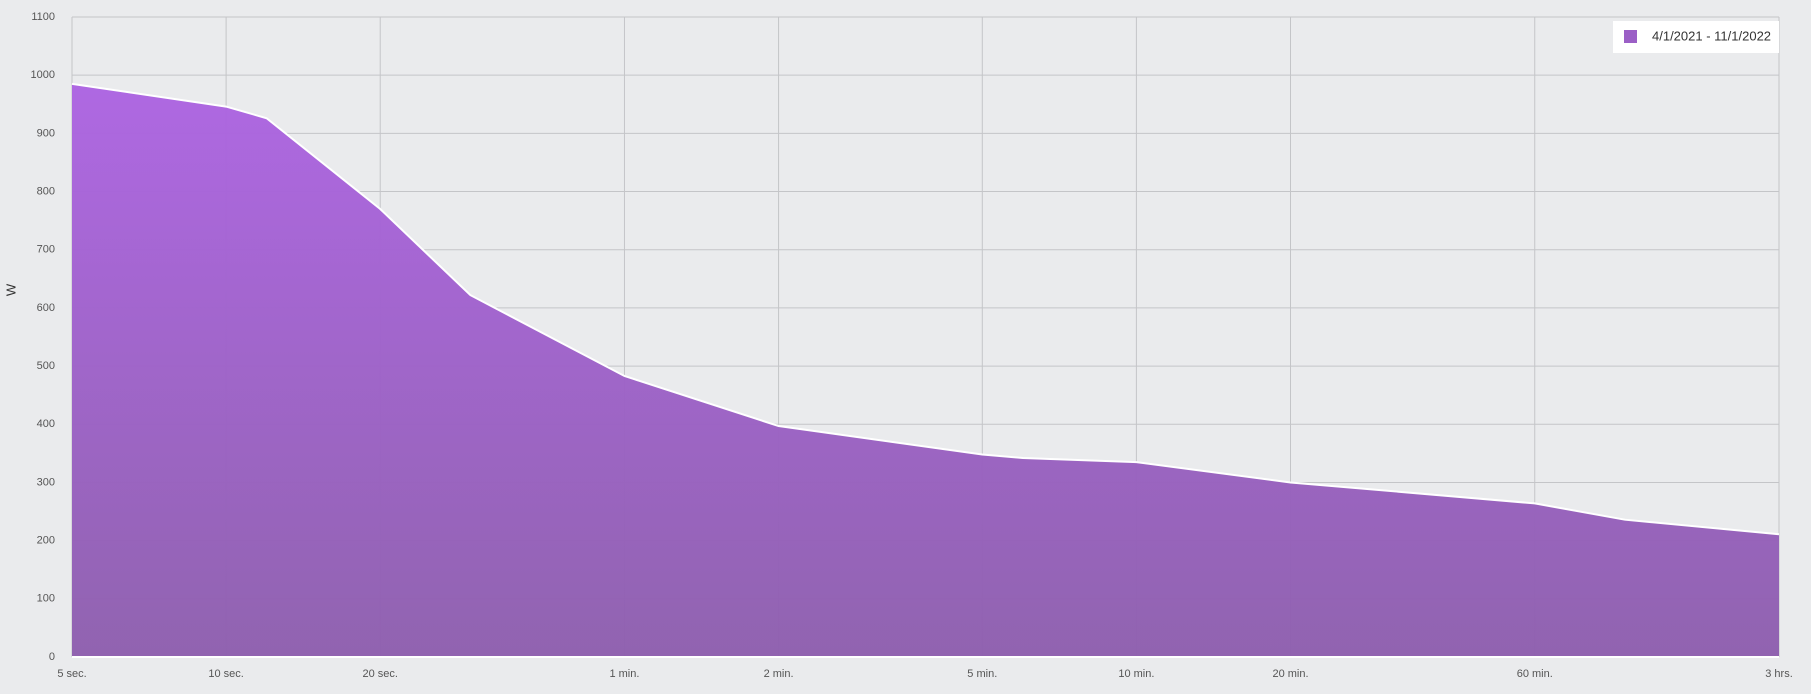 This screenshot has width=1811, height=694. Describe the element at coordinates (1136, 674) in the screenshot. I see `x-tick-label: 10 min.` at that location.